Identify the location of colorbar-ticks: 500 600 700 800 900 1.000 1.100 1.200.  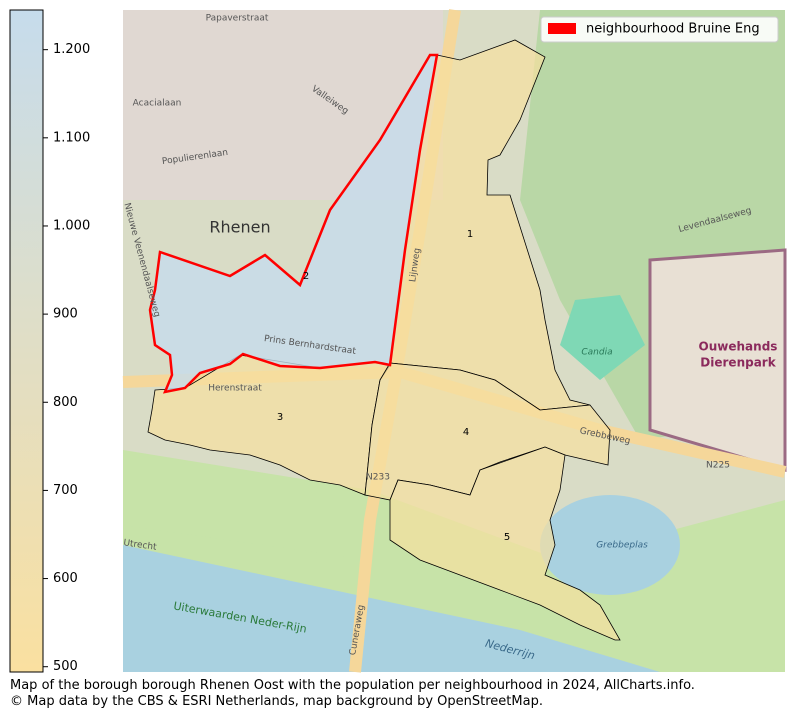
(66, 358).